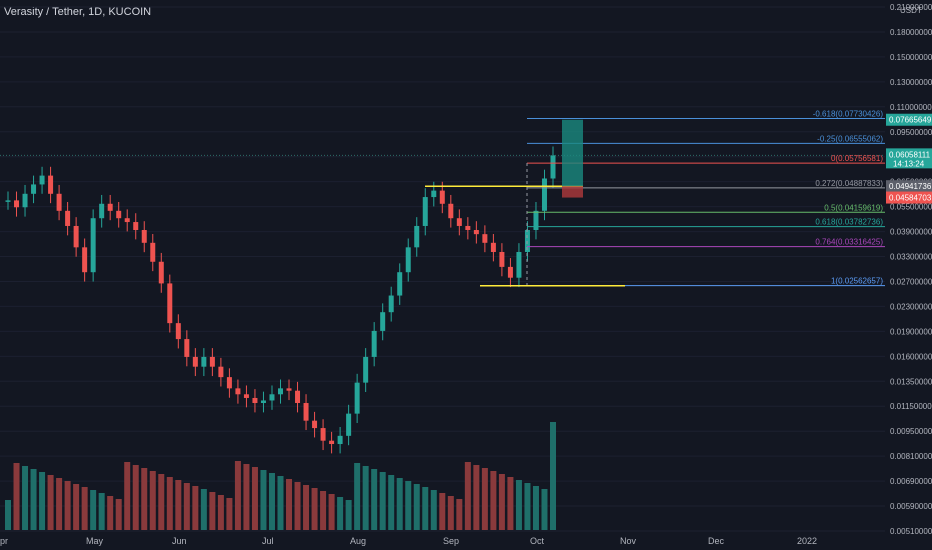  What do you see at coordinates (911, 82) in the screenshot?
I see `y-tick-label: 0.13000000` at bounding box center [911, 82].